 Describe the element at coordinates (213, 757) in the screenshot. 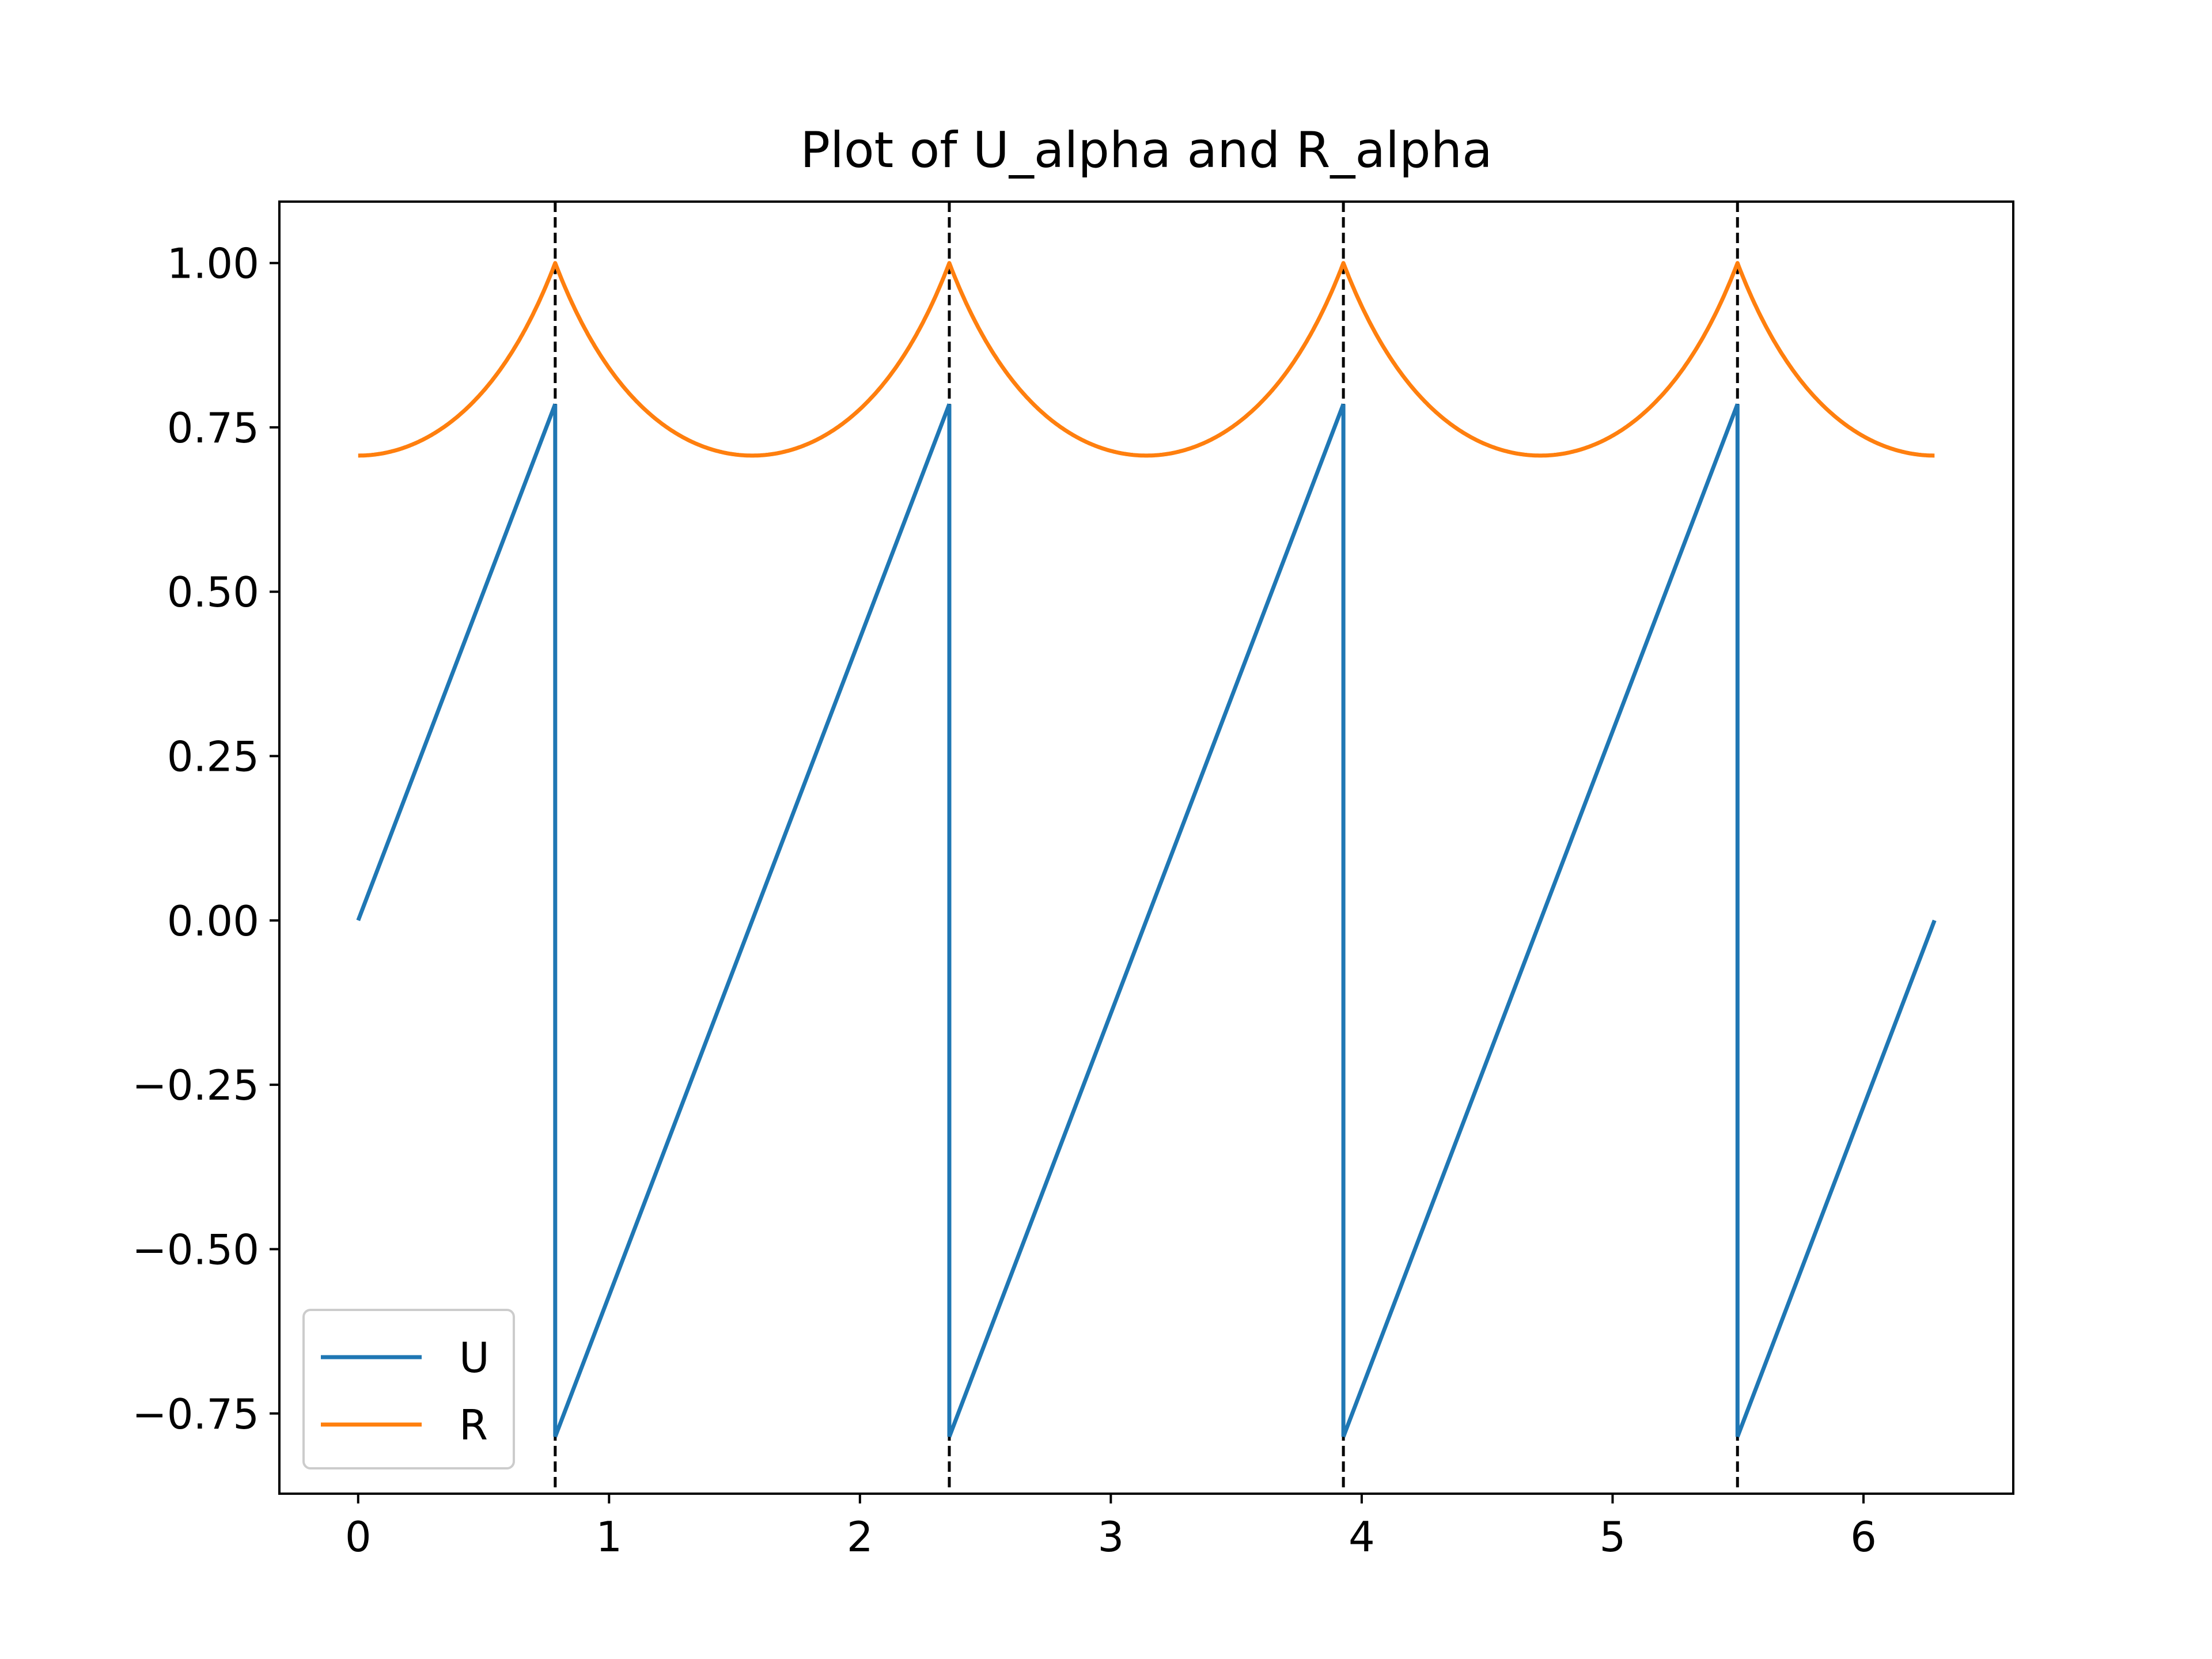

I see `y-tick-label: 0.25` at that location.